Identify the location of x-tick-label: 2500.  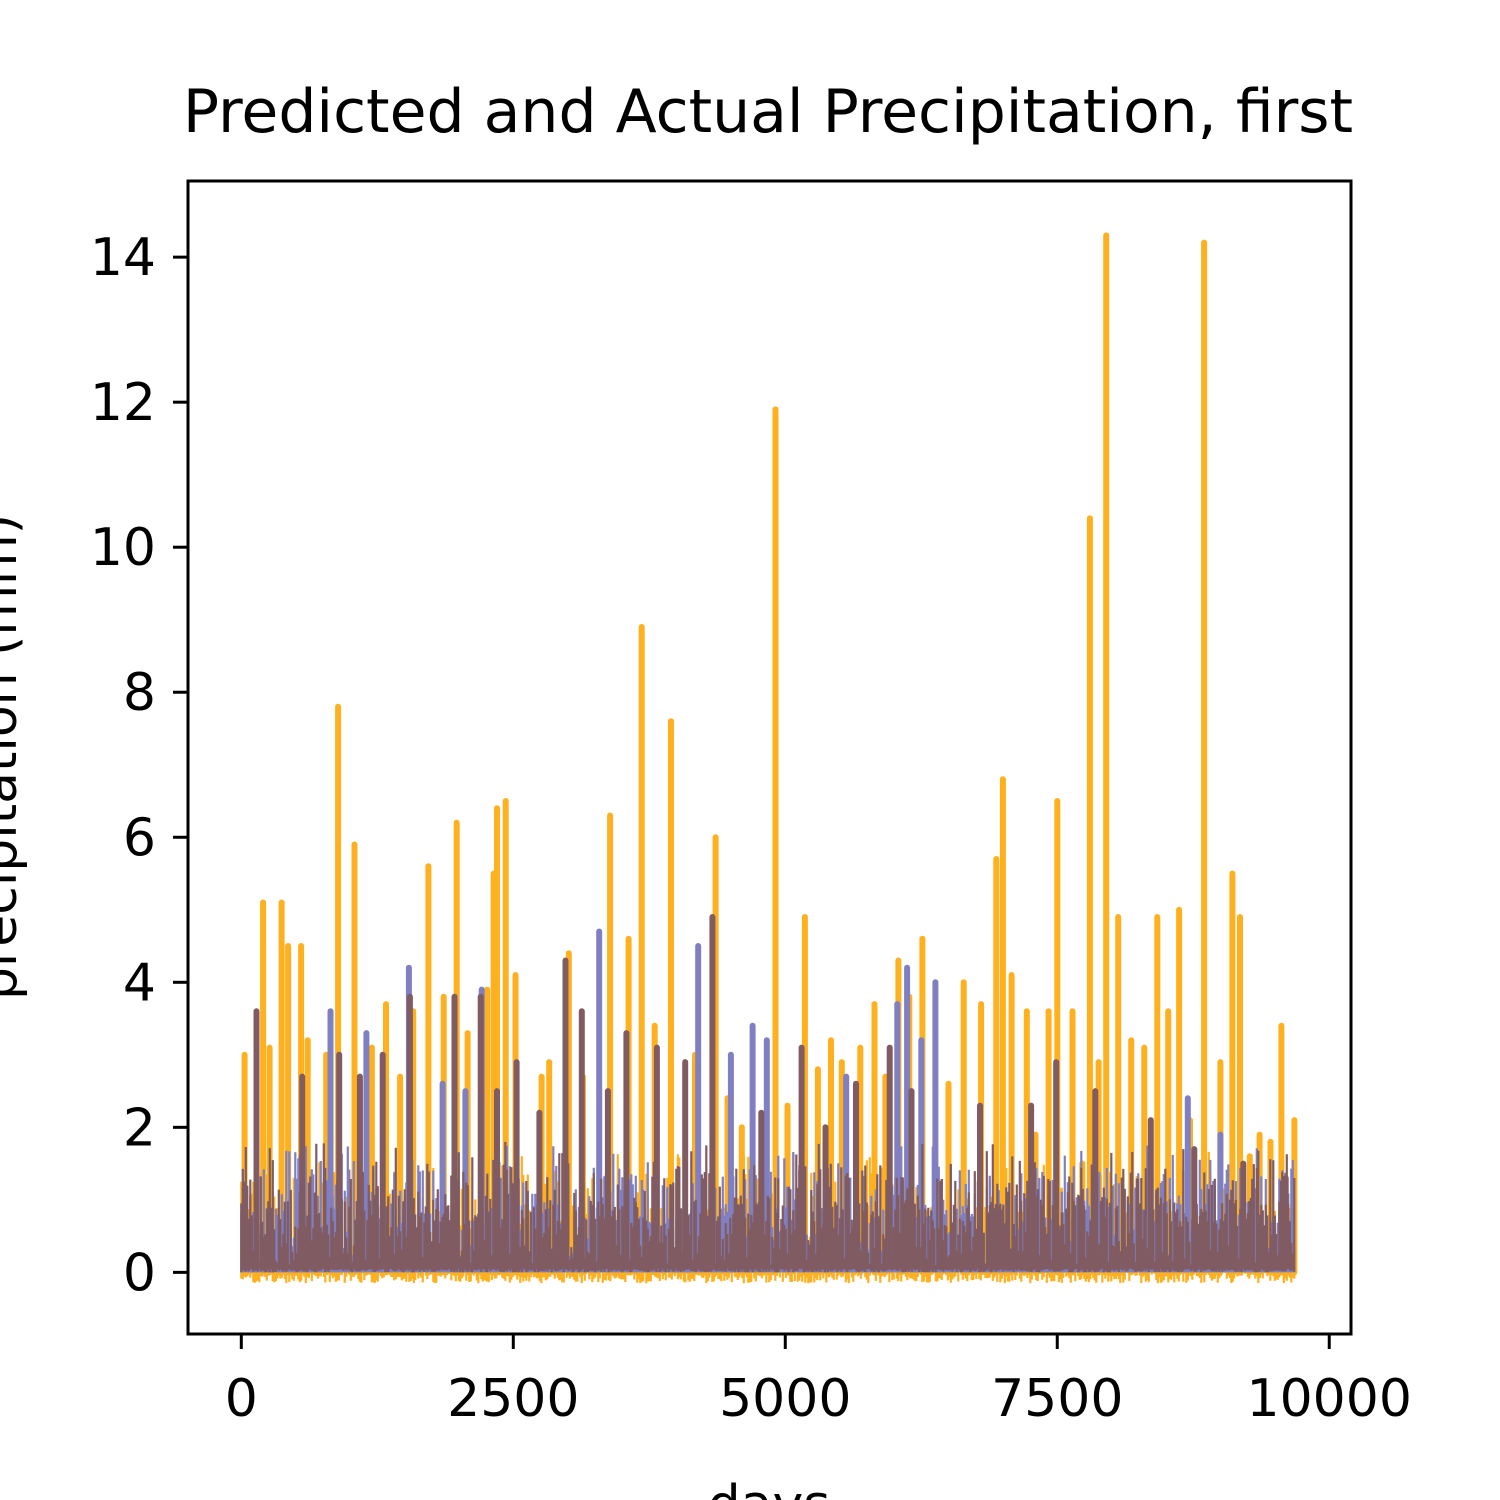
(513, 1399).